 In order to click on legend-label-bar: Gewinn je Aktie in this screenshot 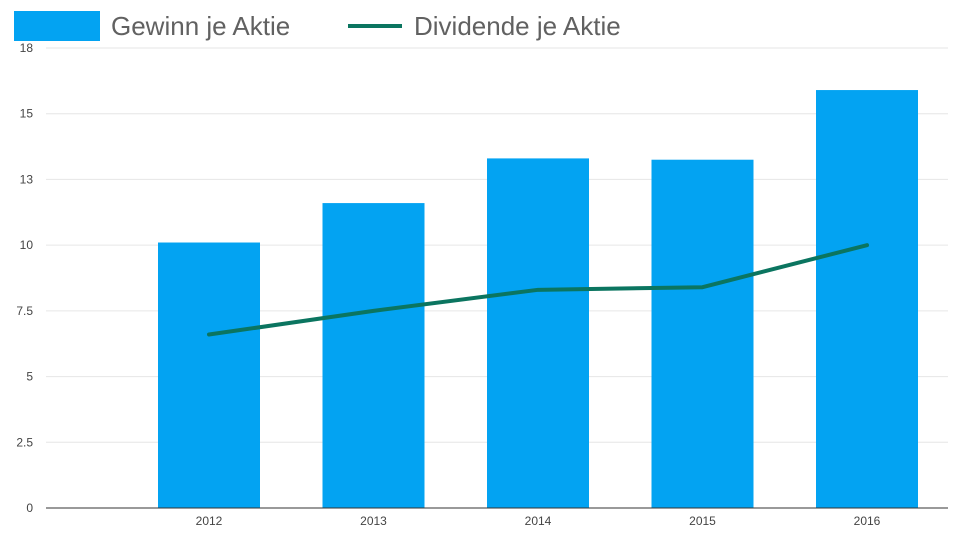, I will do `click(200, 26)`.